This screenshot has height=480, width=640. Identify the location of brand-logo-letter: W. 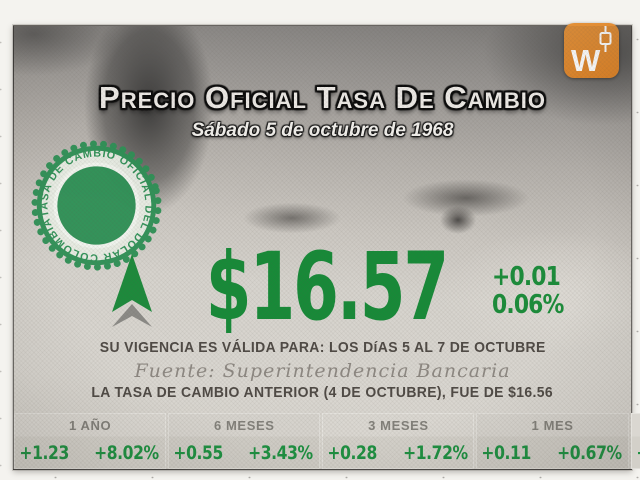
(585, 60).